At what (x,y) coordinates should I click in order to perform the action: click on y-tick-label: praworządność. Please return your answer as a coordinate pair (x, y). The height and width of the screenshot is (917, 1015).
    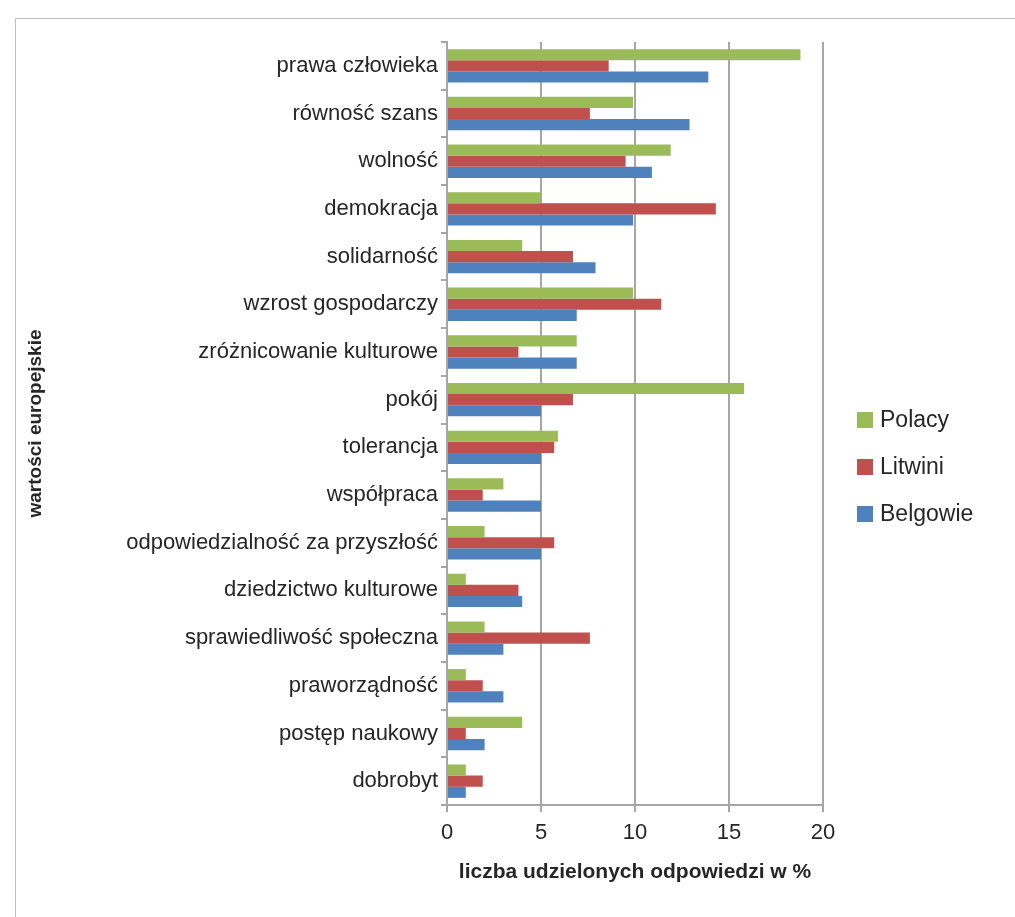
    Looking at the image, I should click on (363, 684).